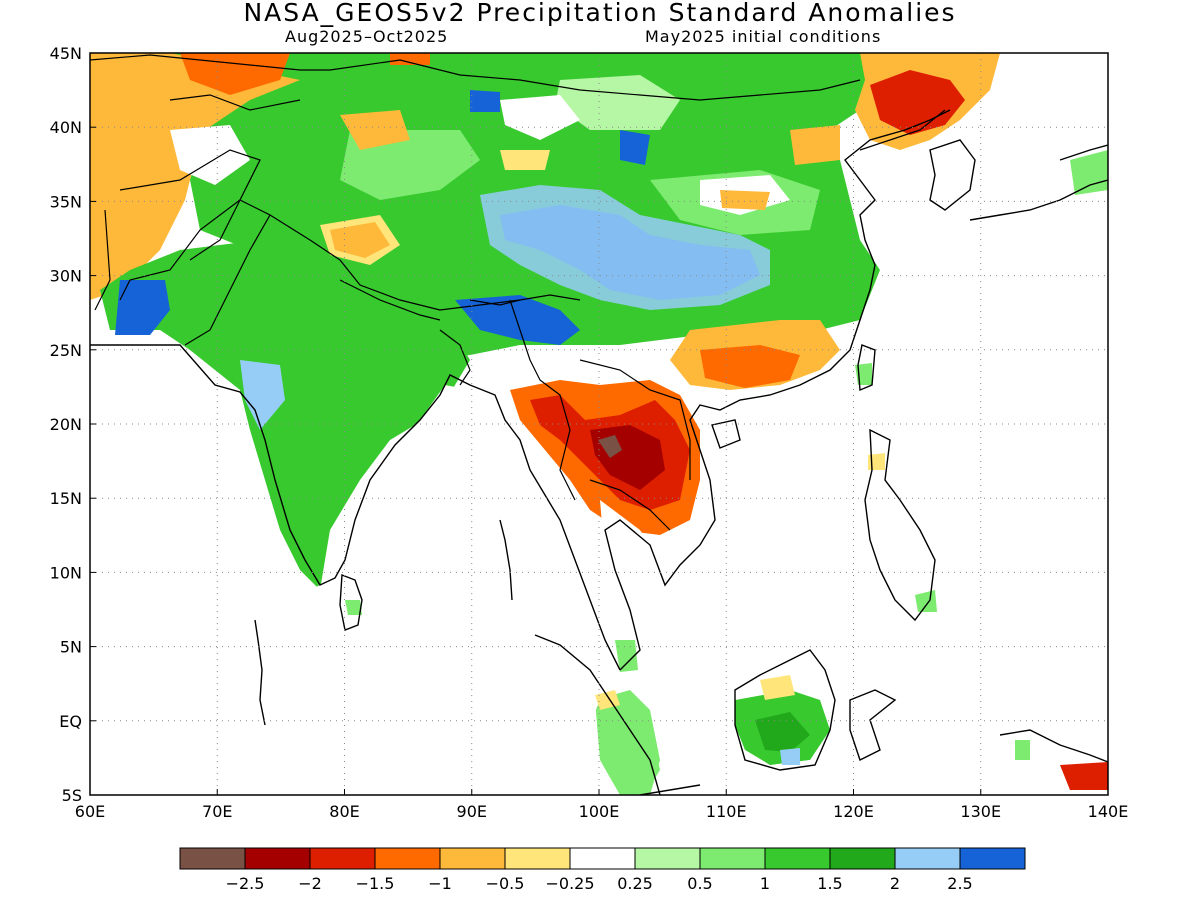 The image size is (1200, 900). What do you see at coordinates (425, 262) in the screenshot?
I see `border-india-china` at bounding box center [425, 262].